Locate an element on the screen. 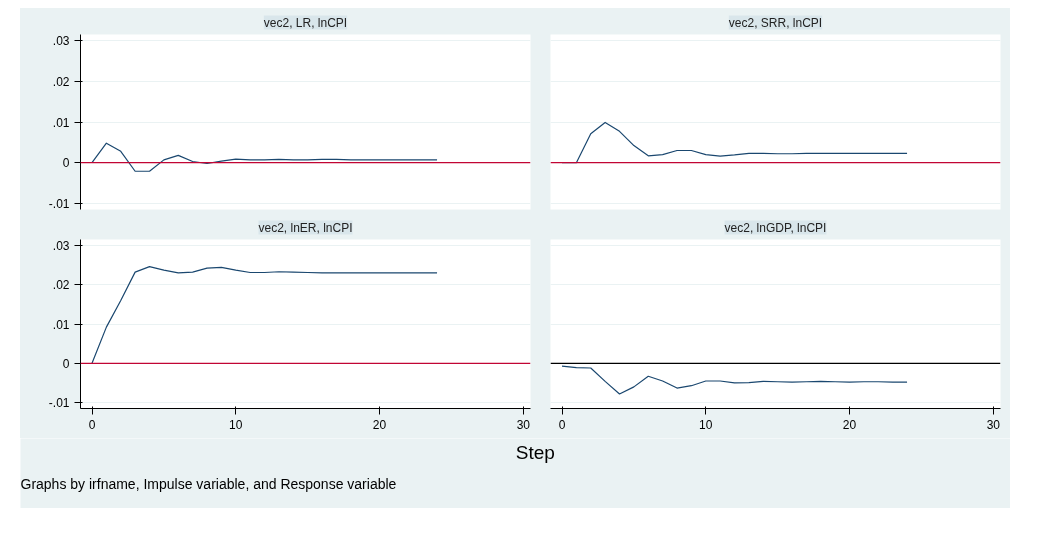  chart-title: vec2, LR, lnCPI is located at coordinates (305, 22).